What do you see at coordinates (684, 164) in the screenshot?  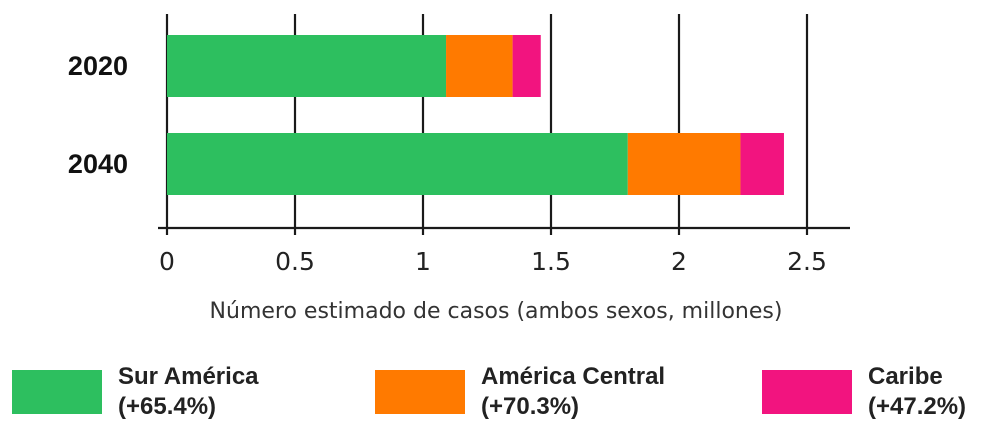 I see `bar-2040-am-rica-central` at bounding box center [684, 164].